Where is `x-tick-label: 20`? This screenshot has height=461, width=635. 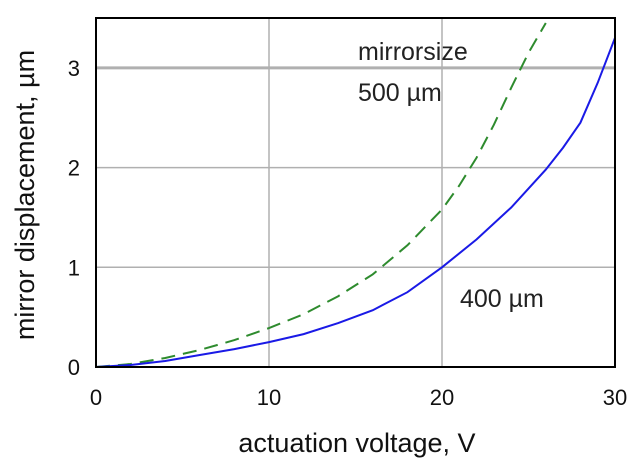 x-tick-label: 20 is located at coordinates (442, 397).